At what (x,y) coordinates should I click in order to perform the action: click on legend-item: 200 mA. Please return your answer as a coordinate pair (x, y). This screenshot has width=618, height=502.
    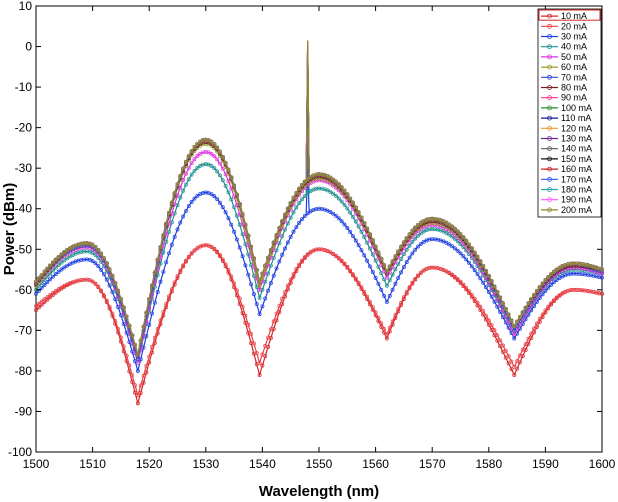
    Looking at the image, I should click on (566, 210).